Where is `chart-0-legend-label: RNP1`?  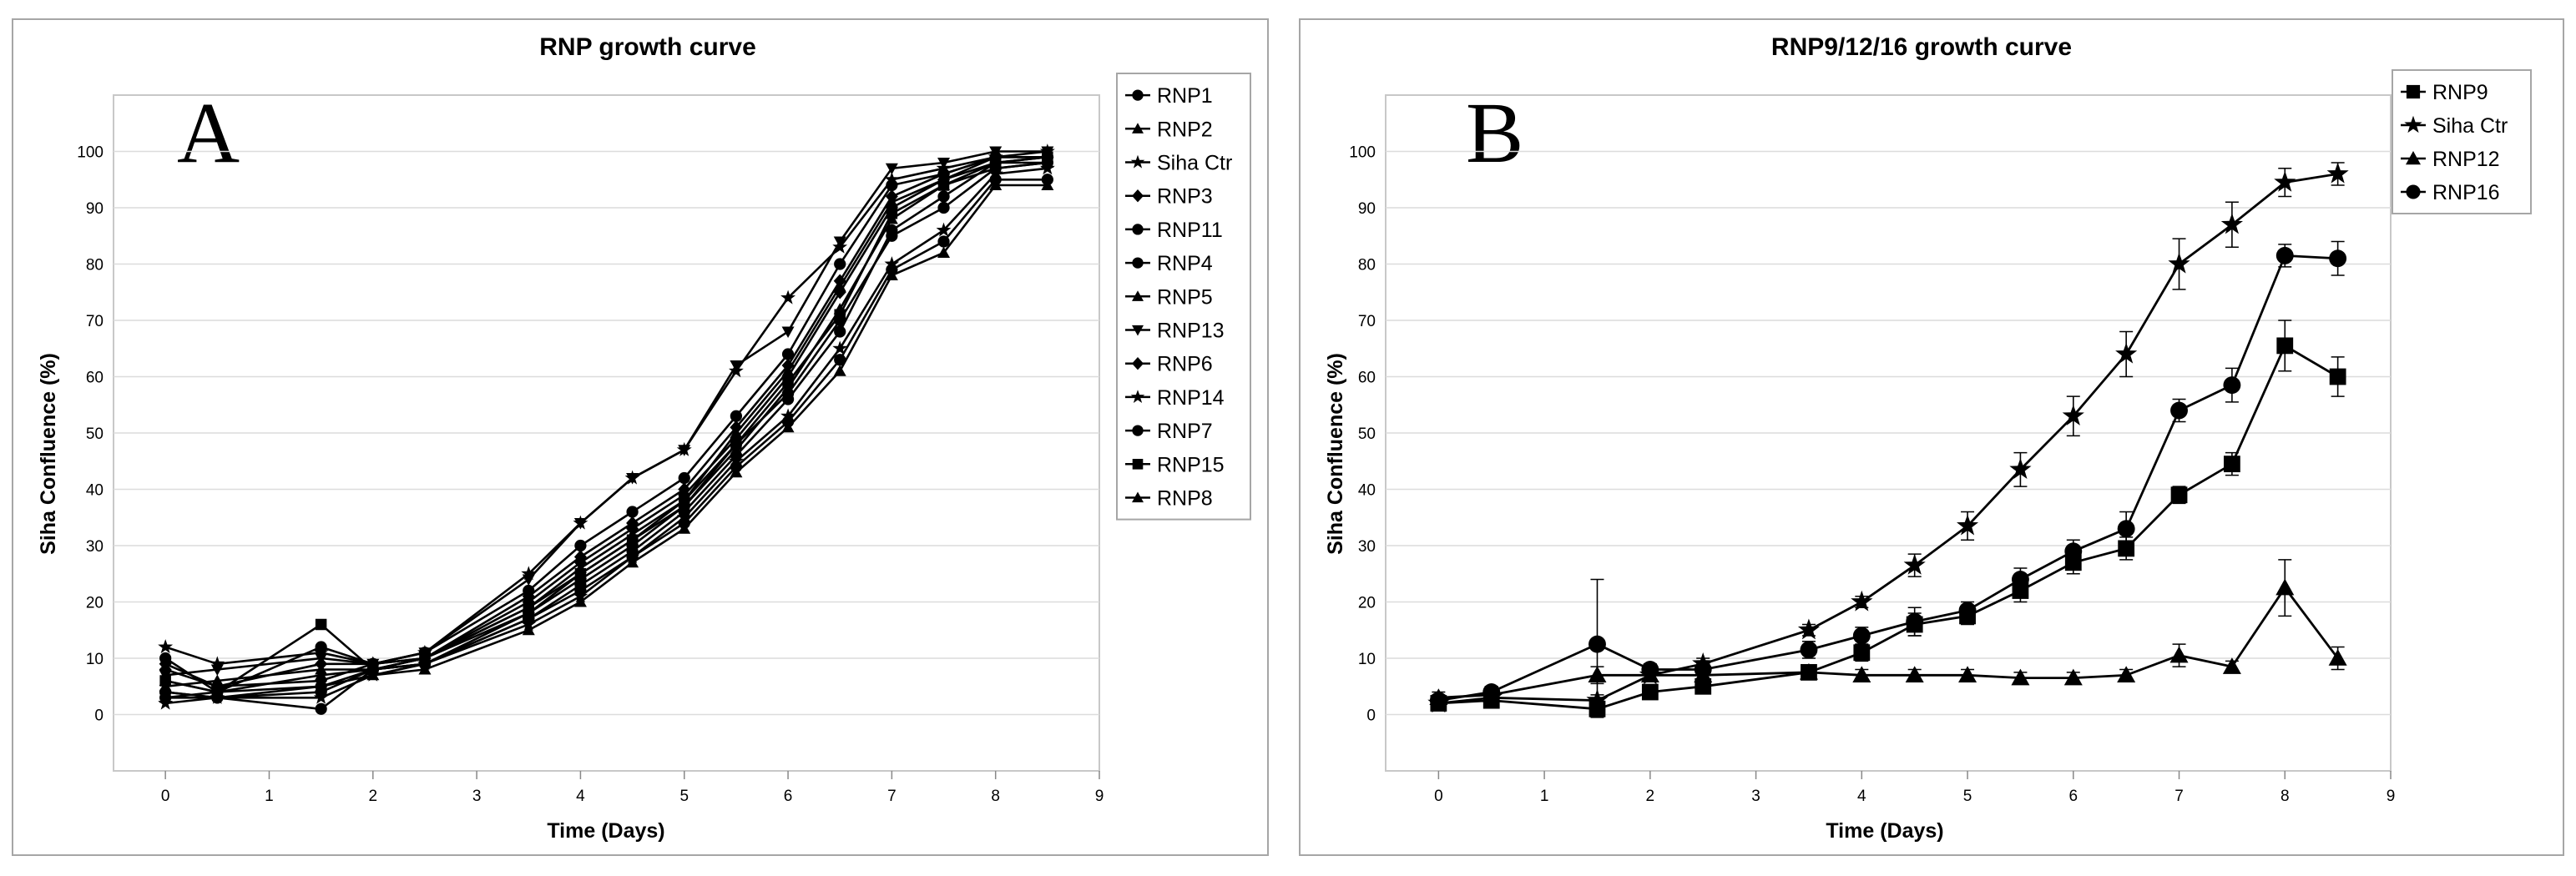
chart-0-legend-label: RNP1 is located at coordinates (1185, 96).